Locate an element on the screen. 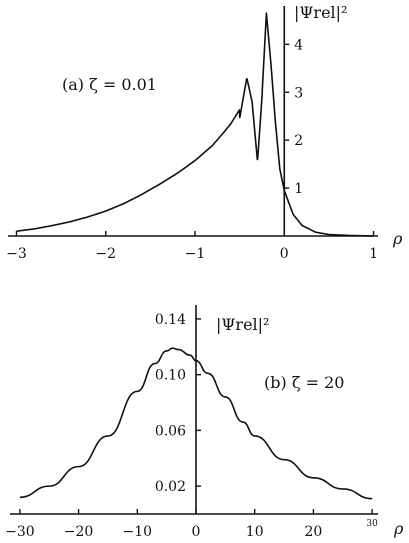 Image resolution: width=409 pixels, height=543 pixels. panel-a-x-tick-label: −1 is located at coordinates (195, 254).